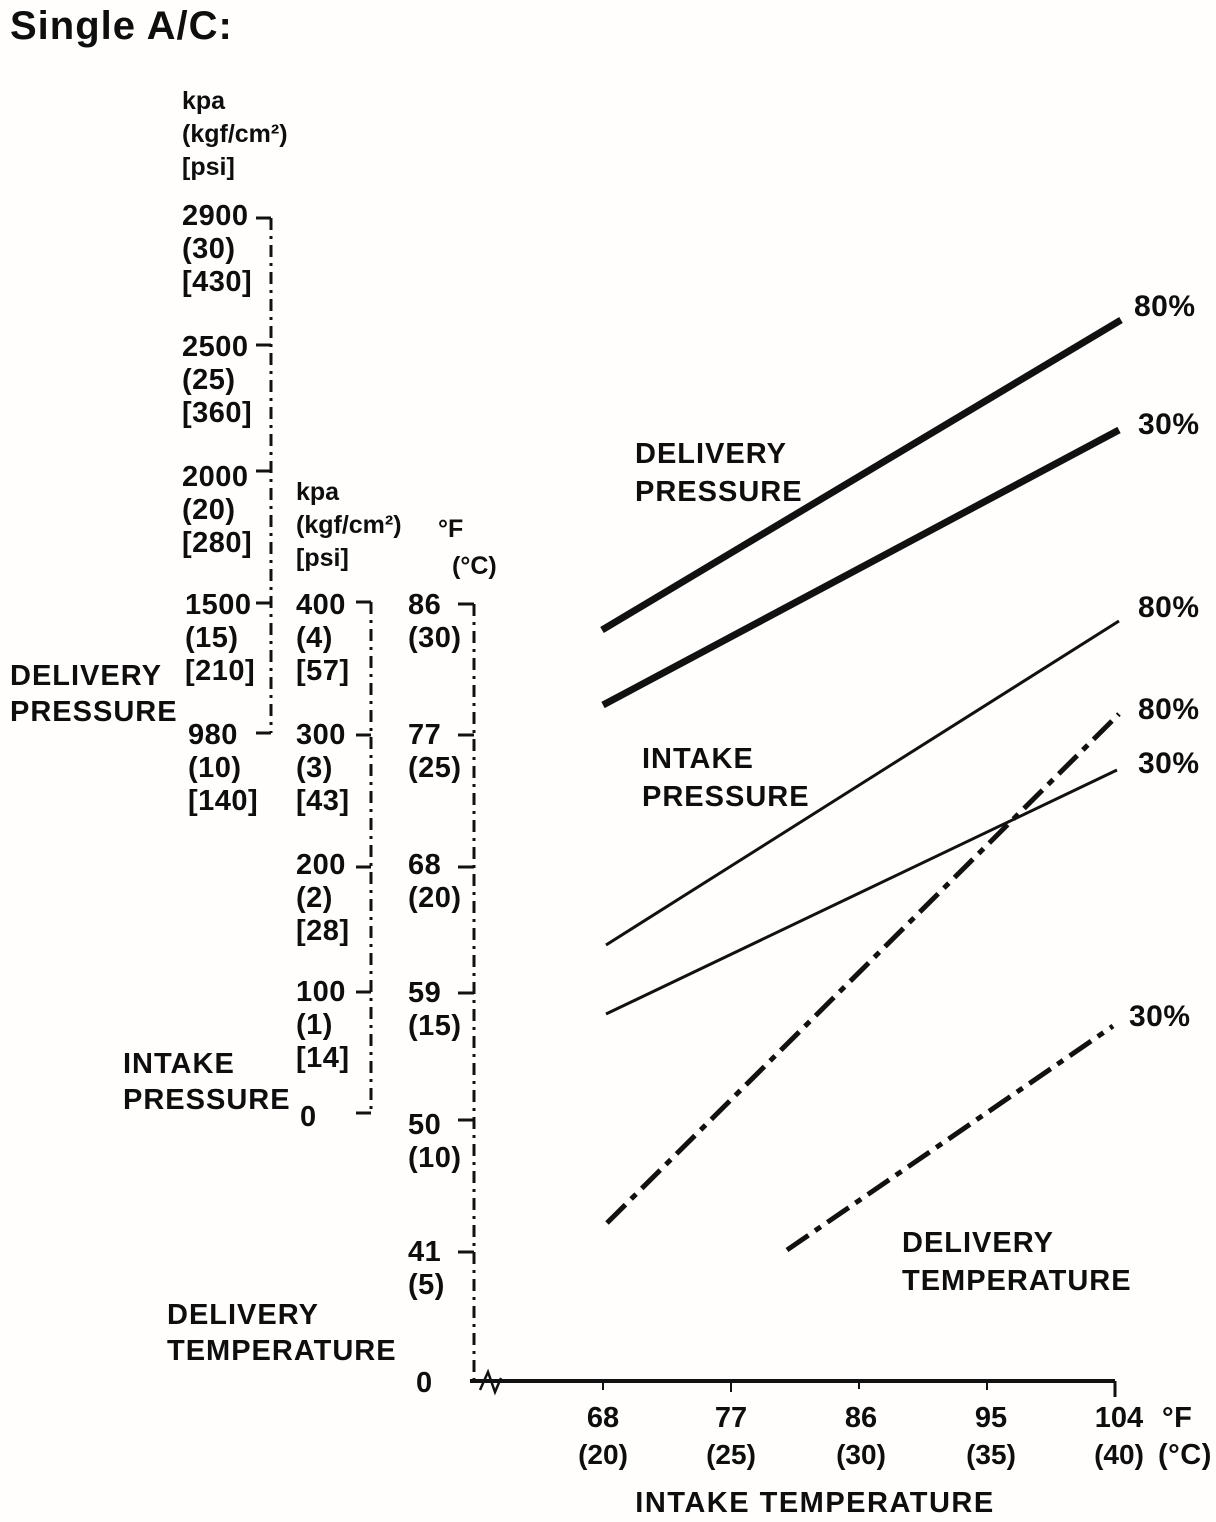 The height and width of the screenshot is (1522, 1216). Describe the element at coordinates (711, 454) in the screenshot. I see `delivery-pressure-series-label-line1: DELIVERY` at that location.